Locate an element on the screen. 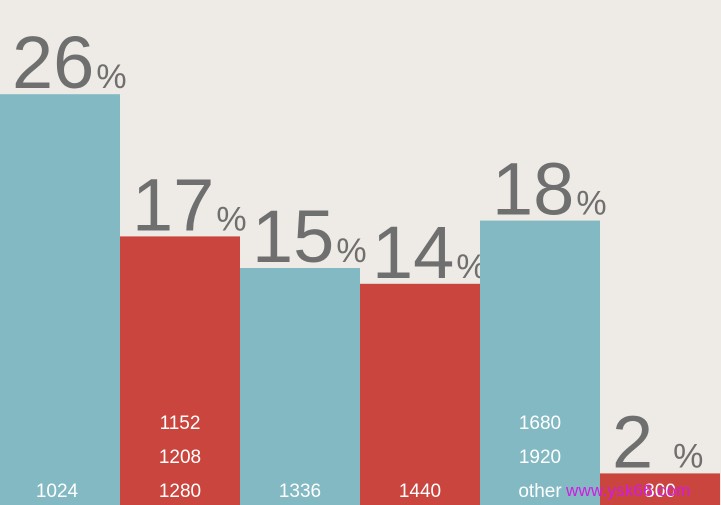 Image resolution: width=721 pixels, height=505 pixels. category-label: 1152 is located at coordinates (180, 423).